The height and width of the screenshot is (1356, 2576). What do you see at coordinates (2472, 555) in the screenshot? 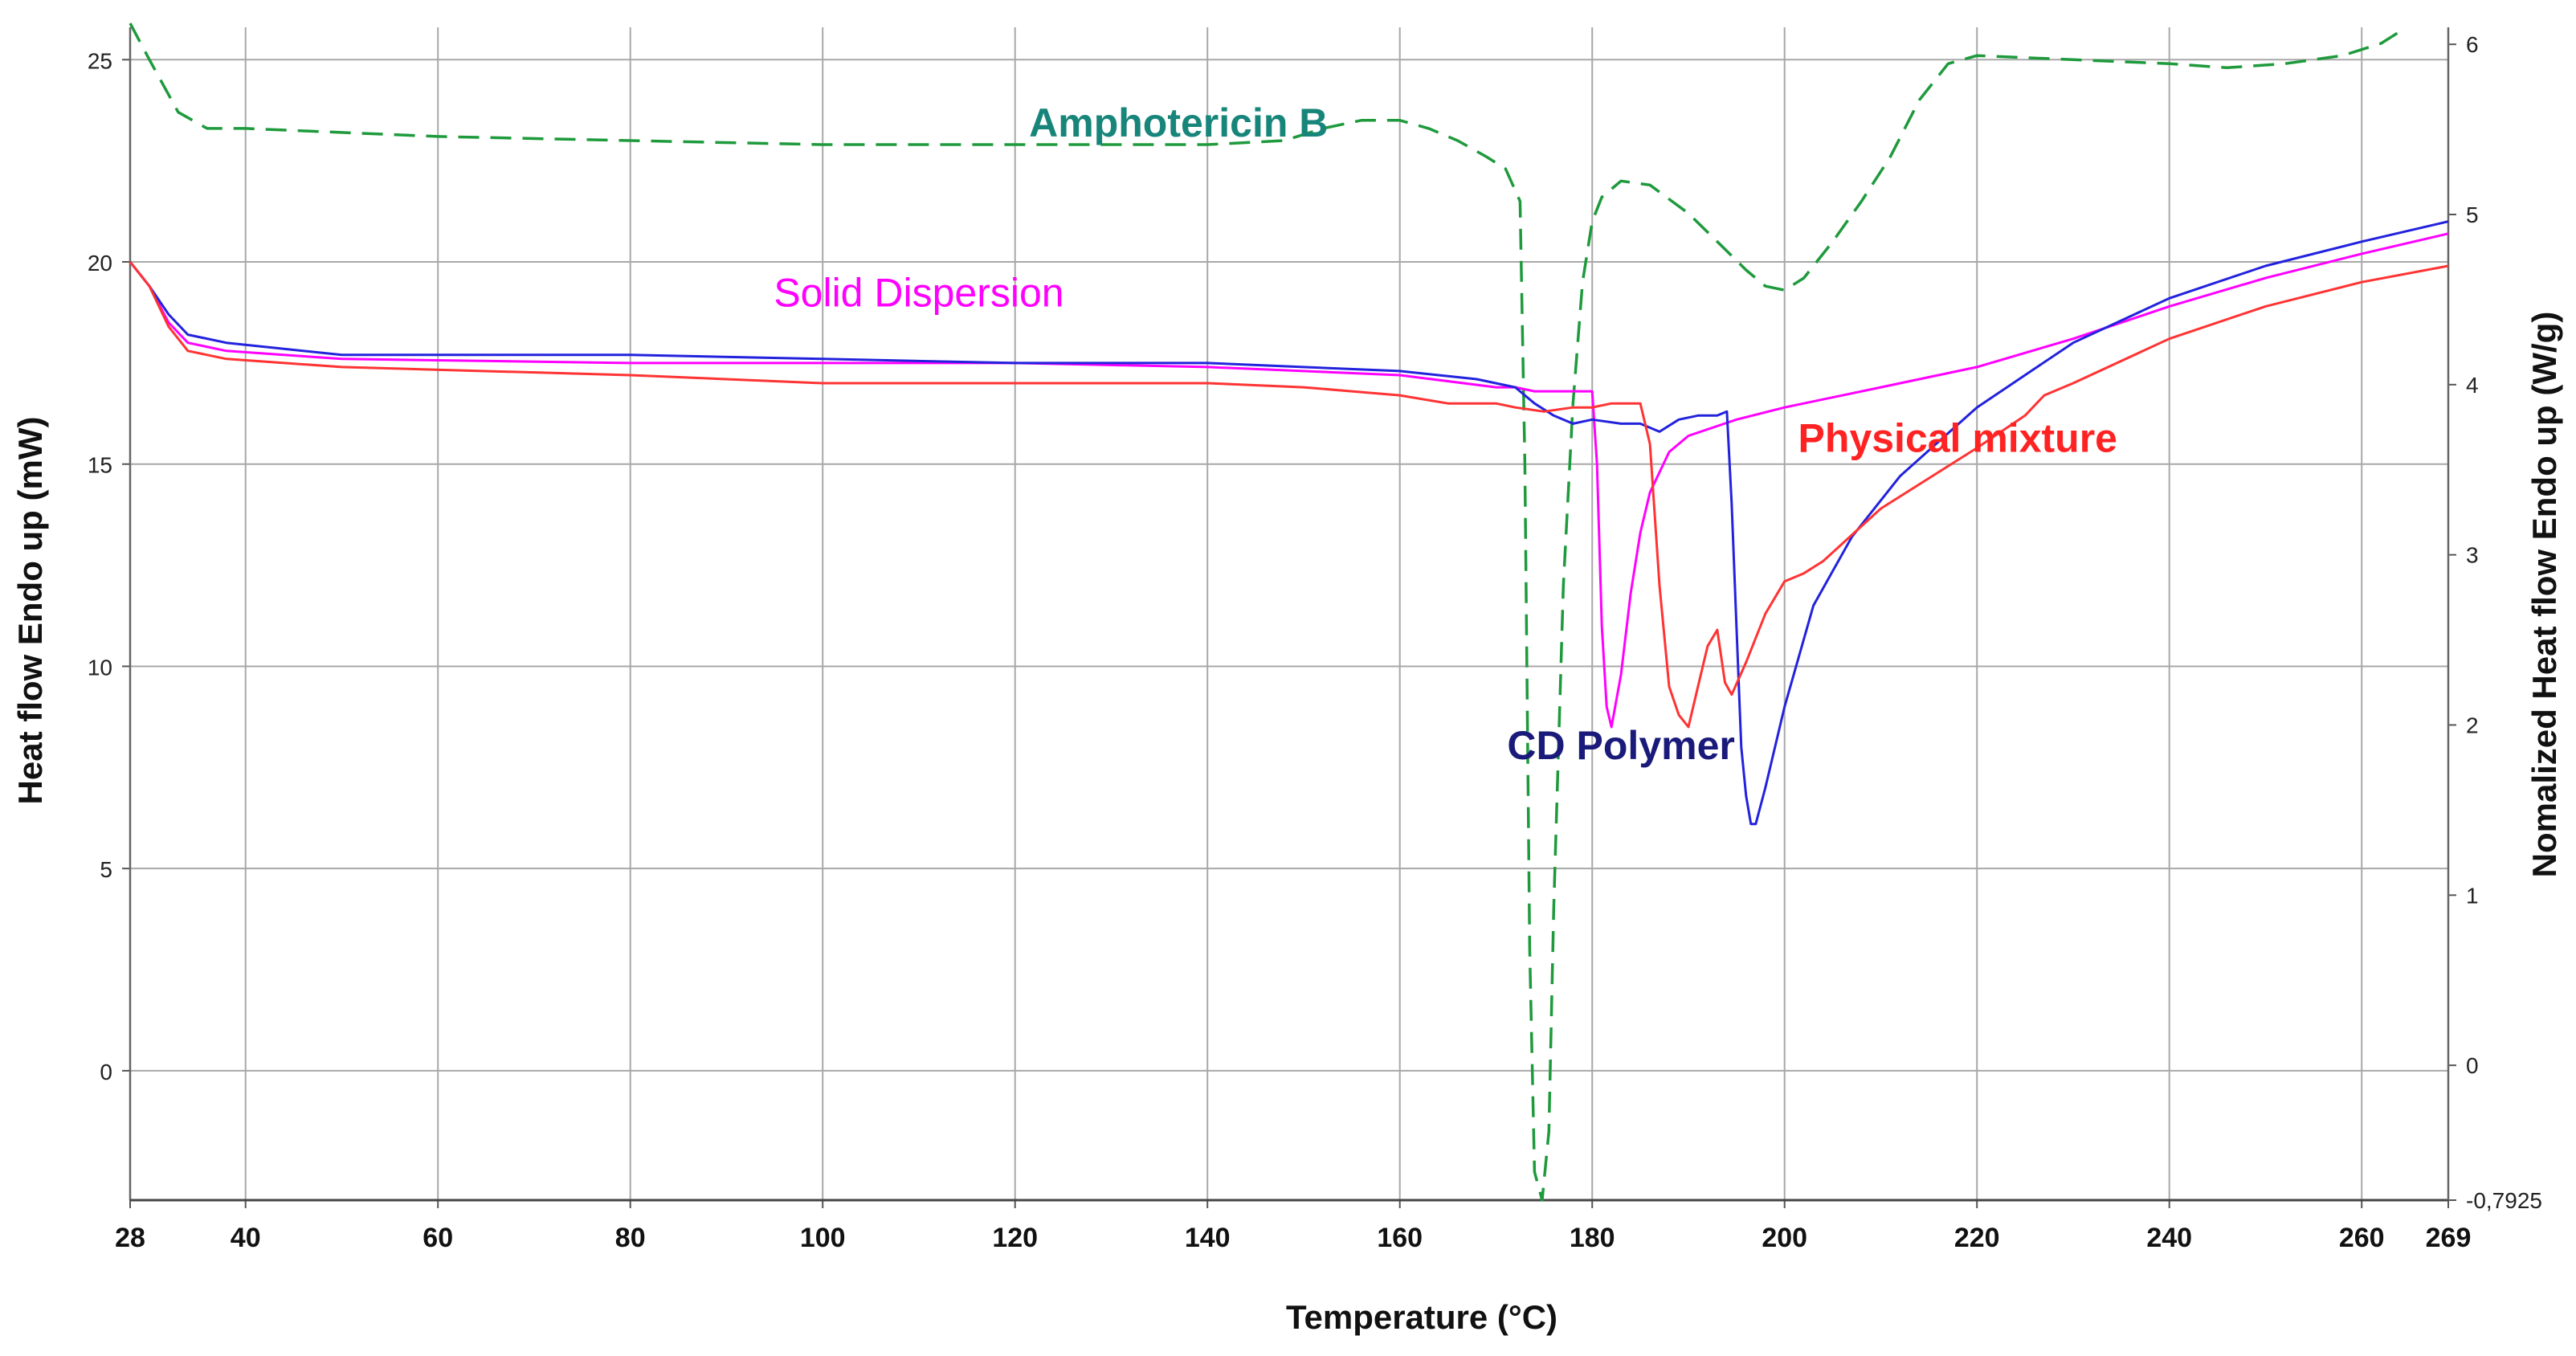
I see `y2-tick-label: 3` at bounding box center [2472, 555].